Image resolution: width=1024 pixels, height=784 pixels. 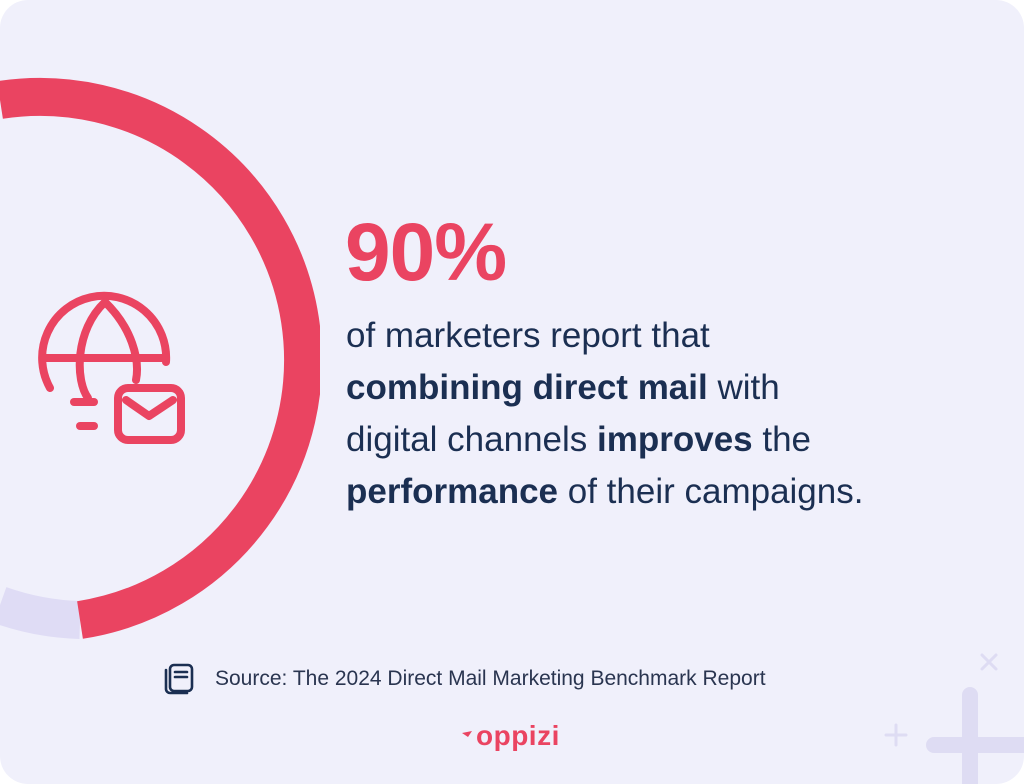 I want to click on stat-line-2: combining direct mail with, so click(x=563, y=387).